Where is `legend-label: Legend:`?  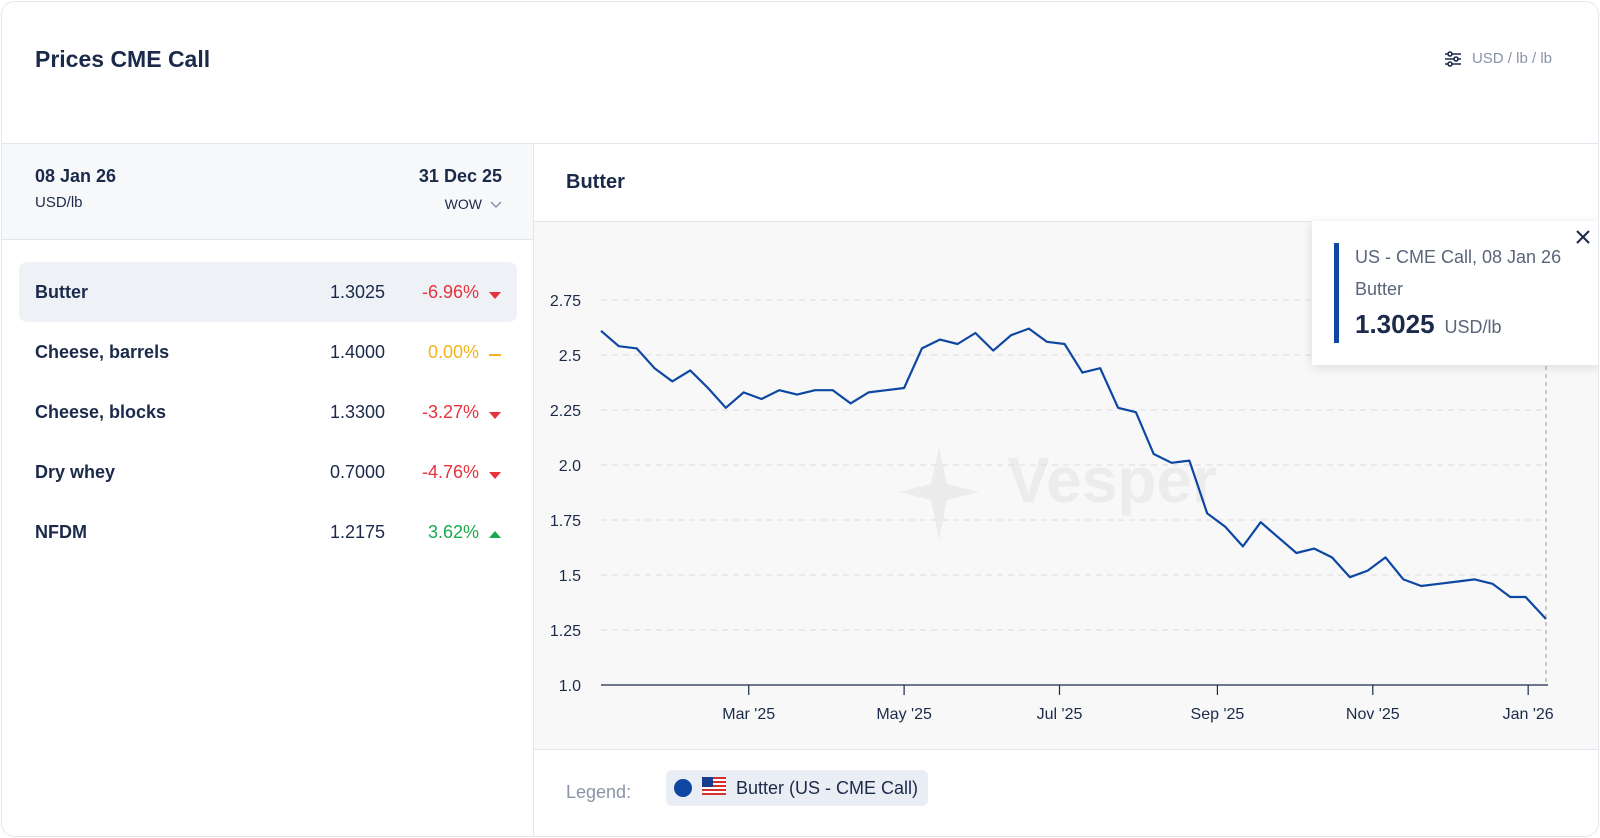 legend-label: Legend: is located at coordinates (599, 792).